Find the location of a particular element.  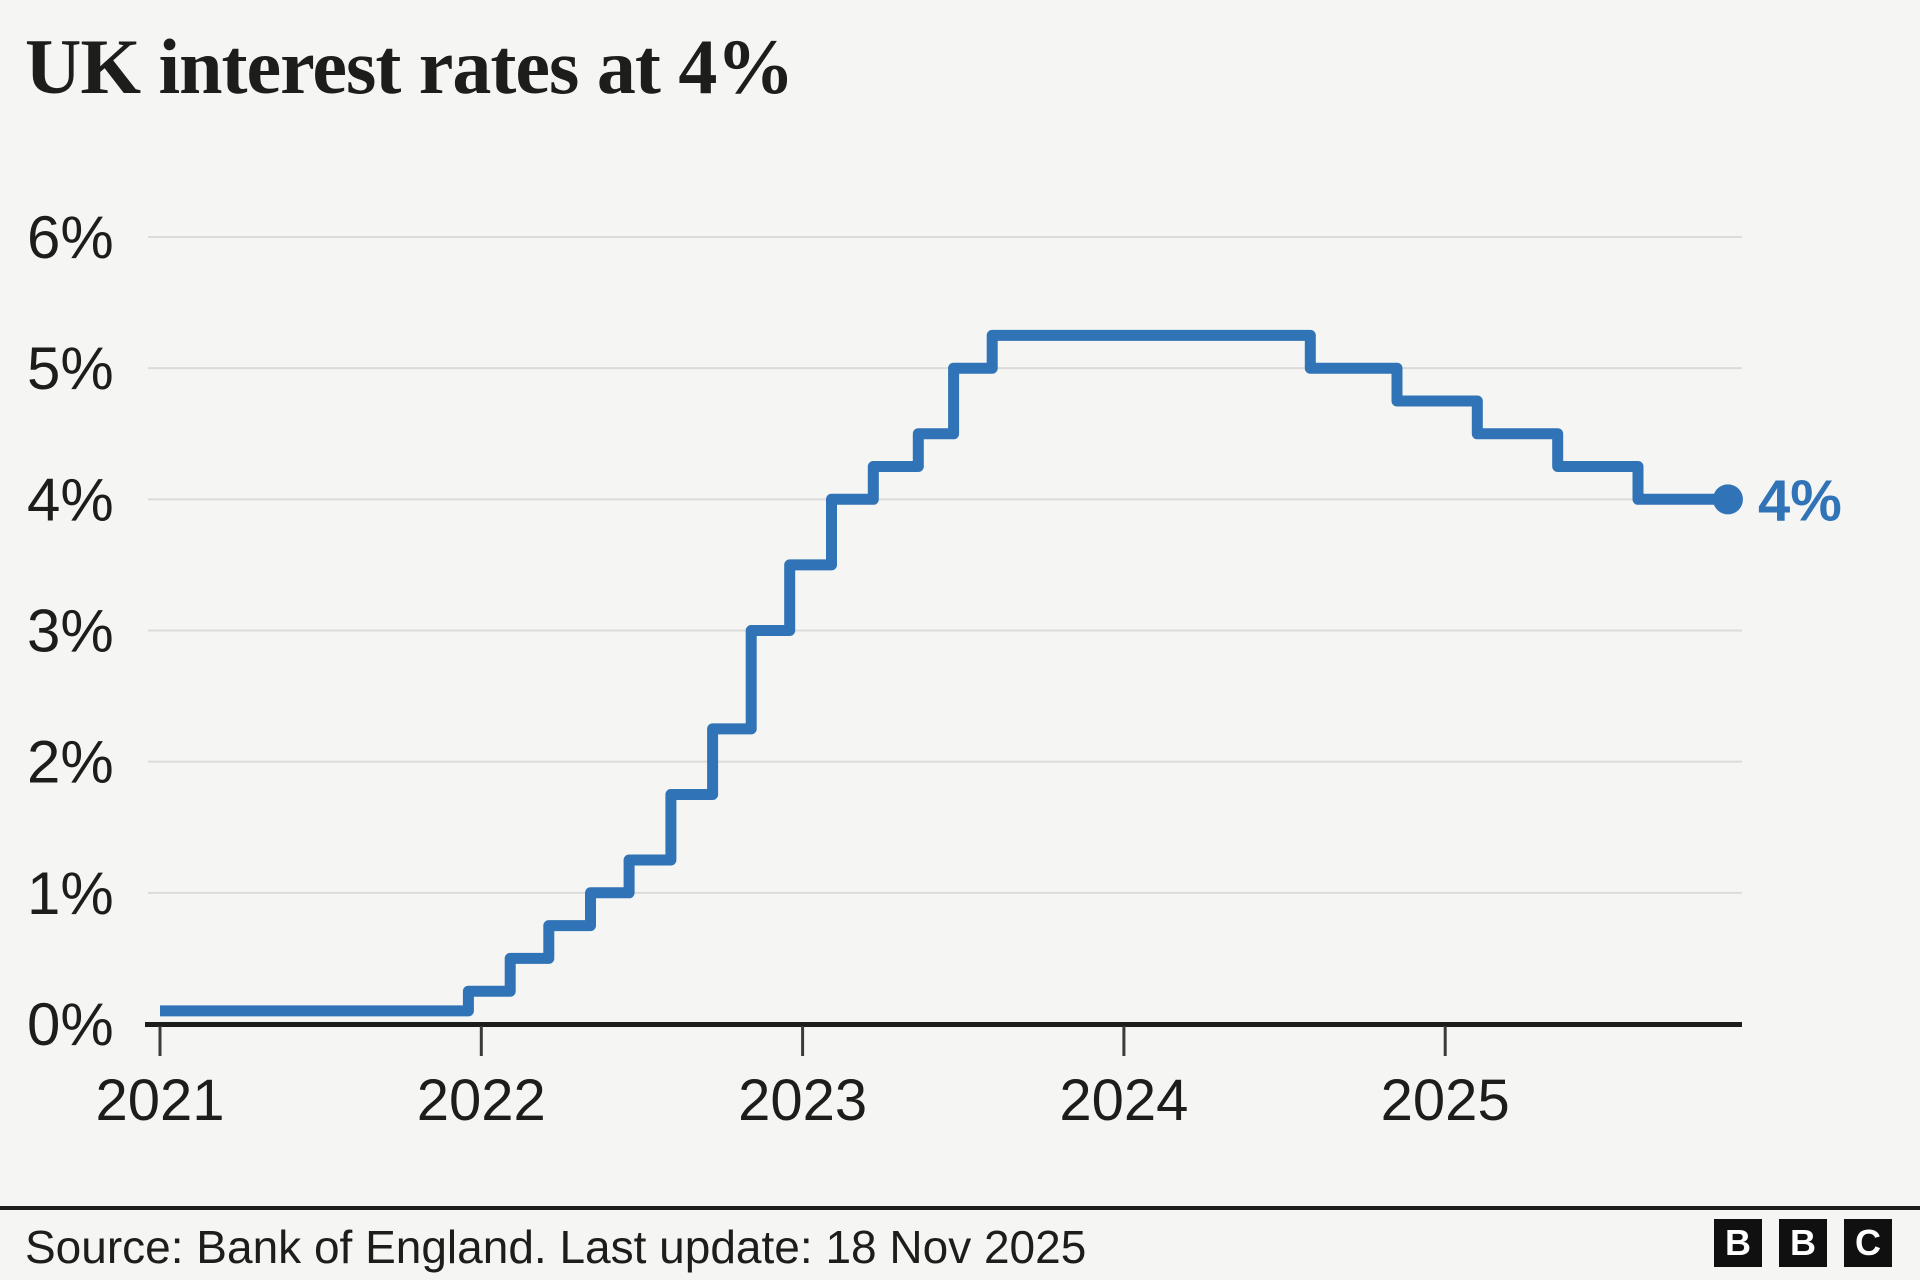

bbc-logo-block-b1: B is located at coordinates (1738, 1243).